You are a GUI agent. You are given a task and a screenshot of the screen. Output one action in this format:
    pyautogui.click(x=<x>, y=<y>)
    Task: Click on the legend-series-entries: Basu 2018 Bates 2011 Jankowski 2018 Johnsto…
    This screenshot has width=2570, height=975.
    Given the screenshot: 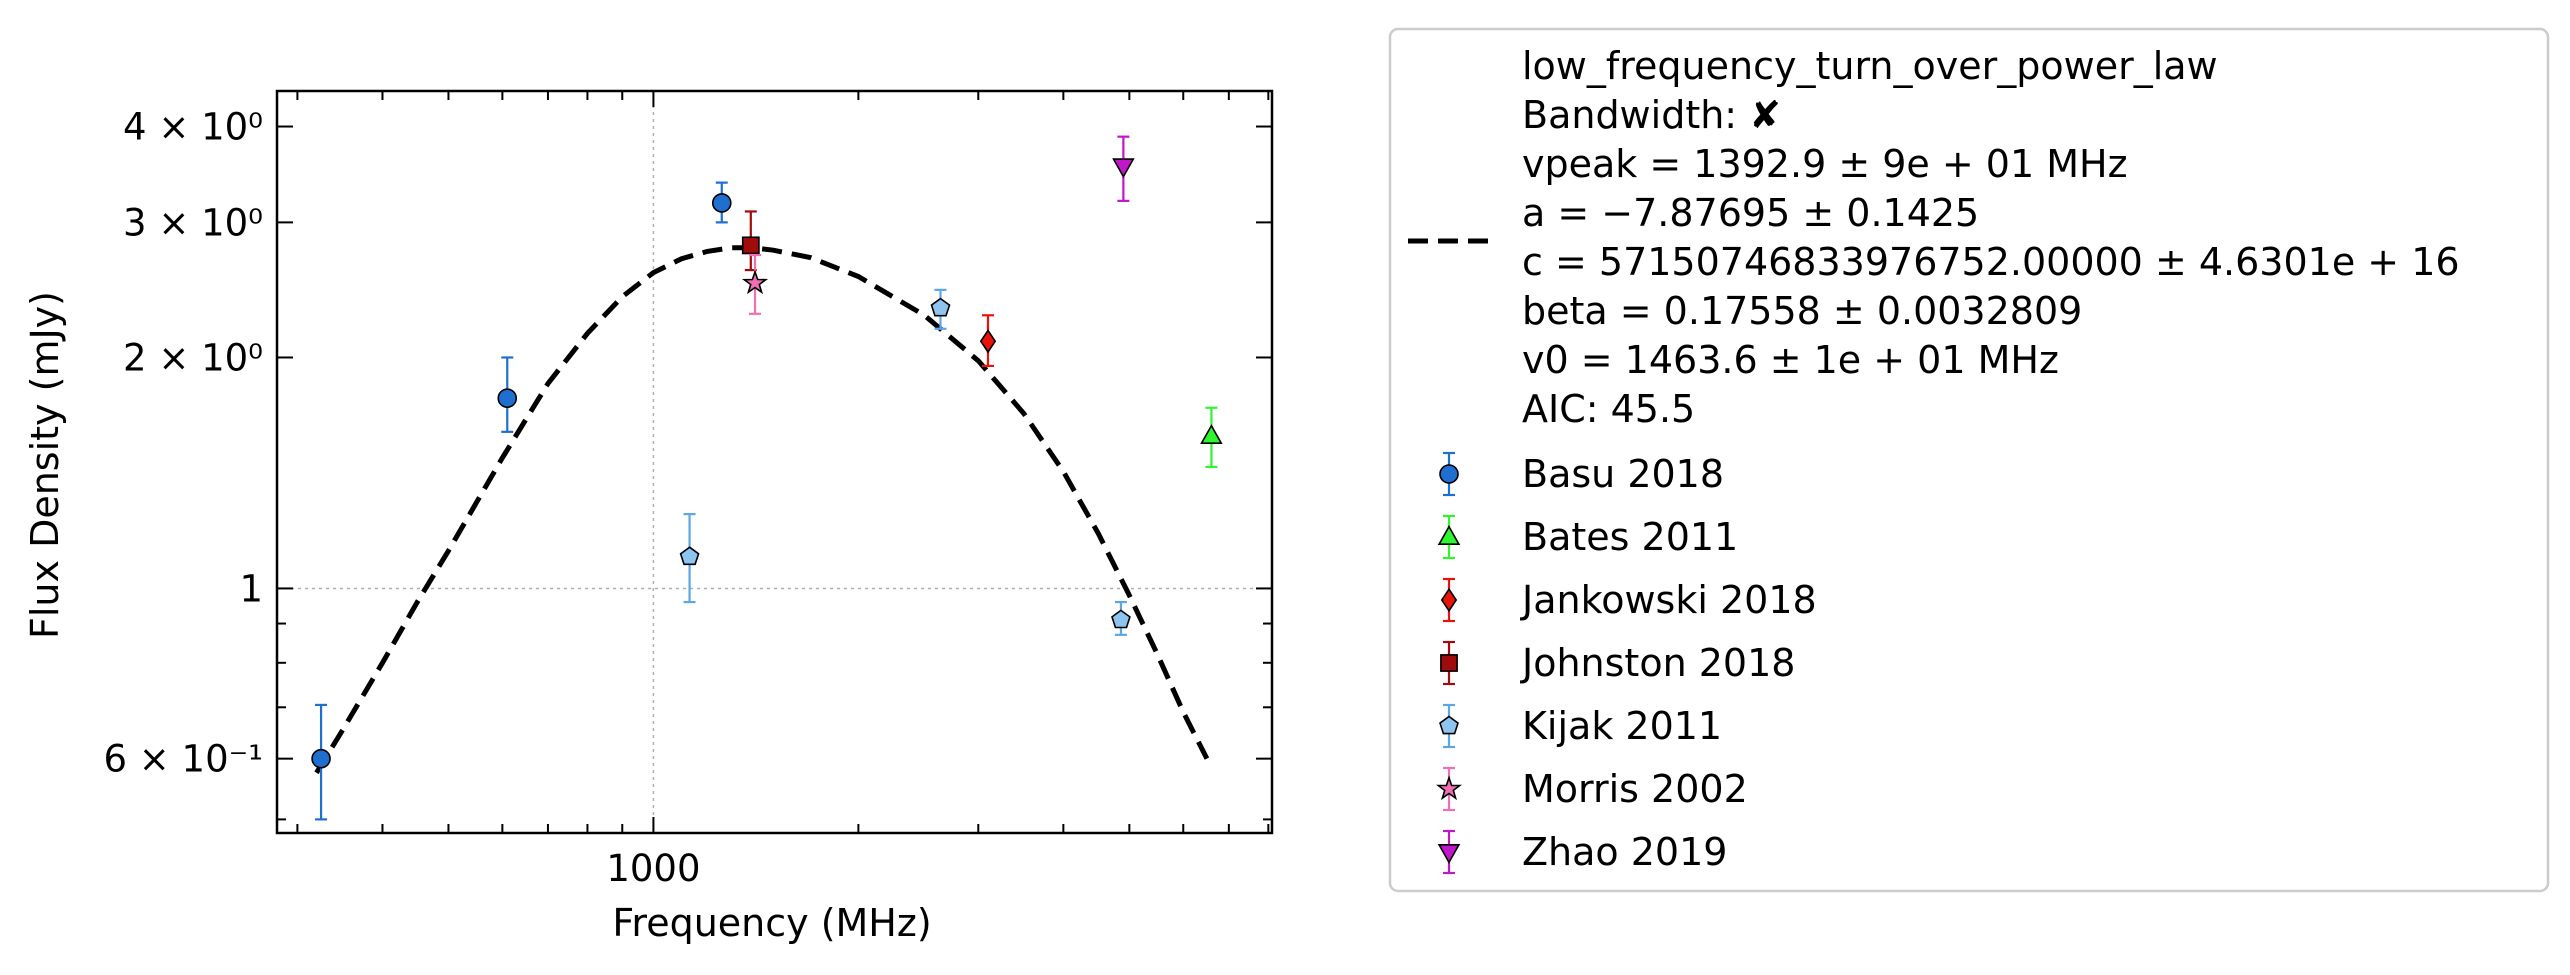 What is the action you would take?
    pyautogui.click(x=1626, y=663)
    